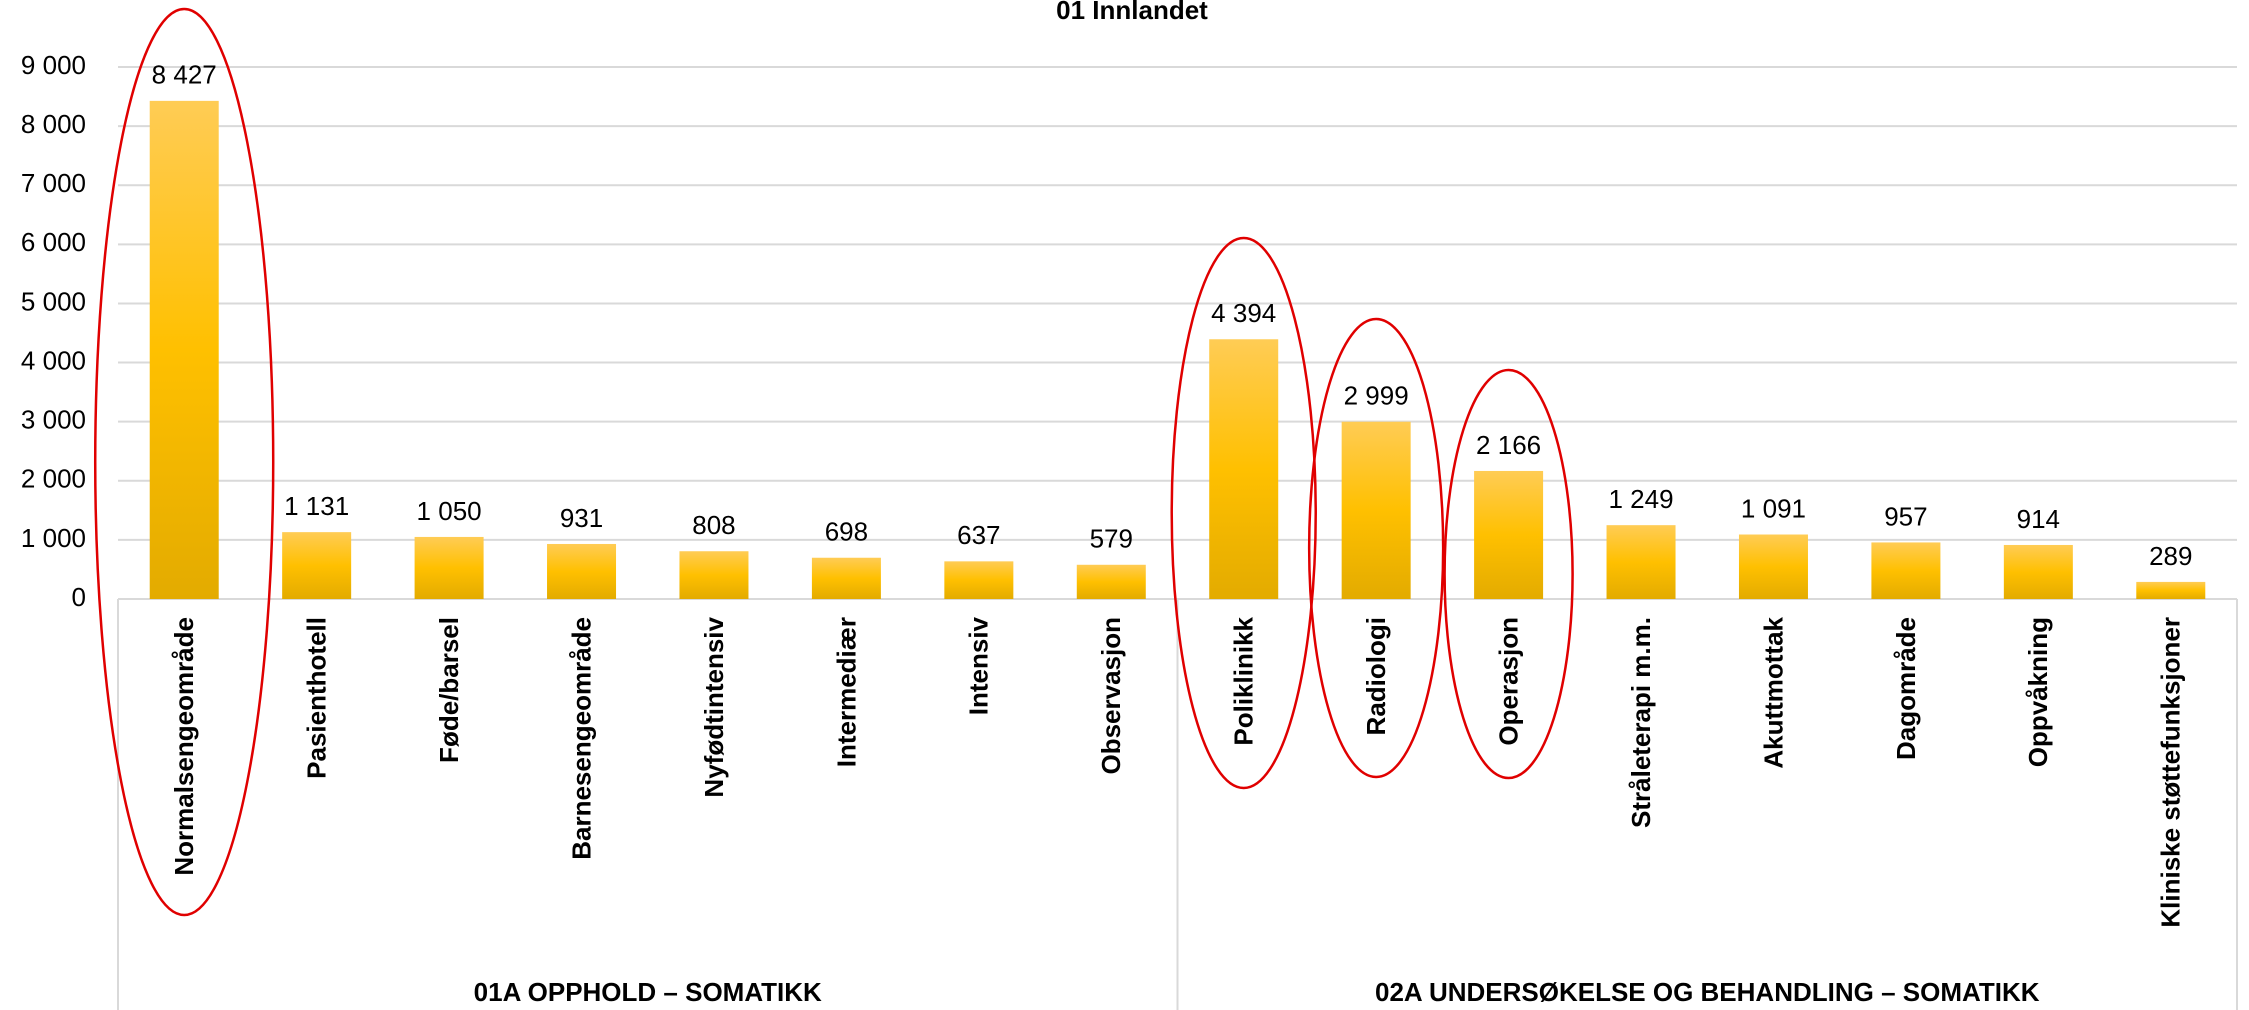 This screenshot has height=1010, width=2249. Describe the element at coordinates (2170, 556) in the screenshot. I see `value-label: 289` at that location.